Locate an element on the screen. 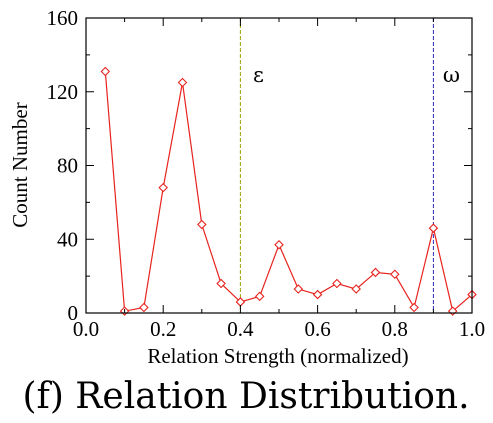 This screenshot has width=493, height=423. annotation-label: ω is located at coordinates (451, 75).